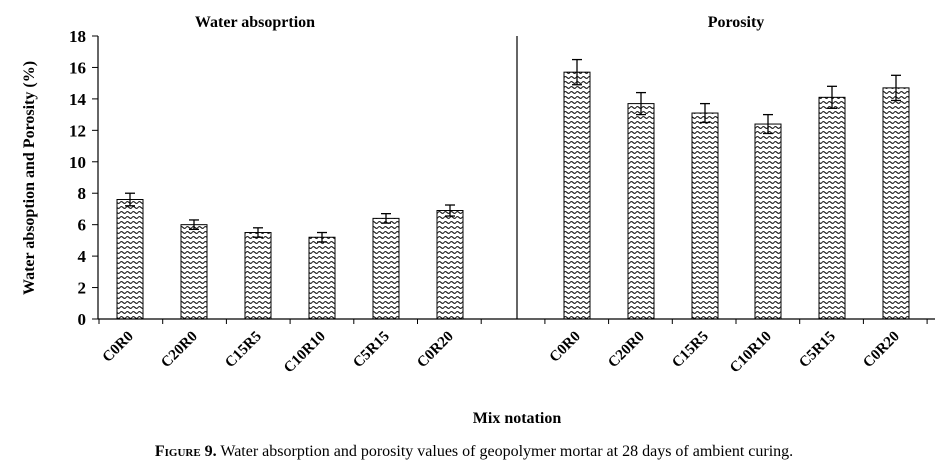 The height and width of the screenshot is (472, 948). I want to click on y-tick-label: 12, so click(77, 130).